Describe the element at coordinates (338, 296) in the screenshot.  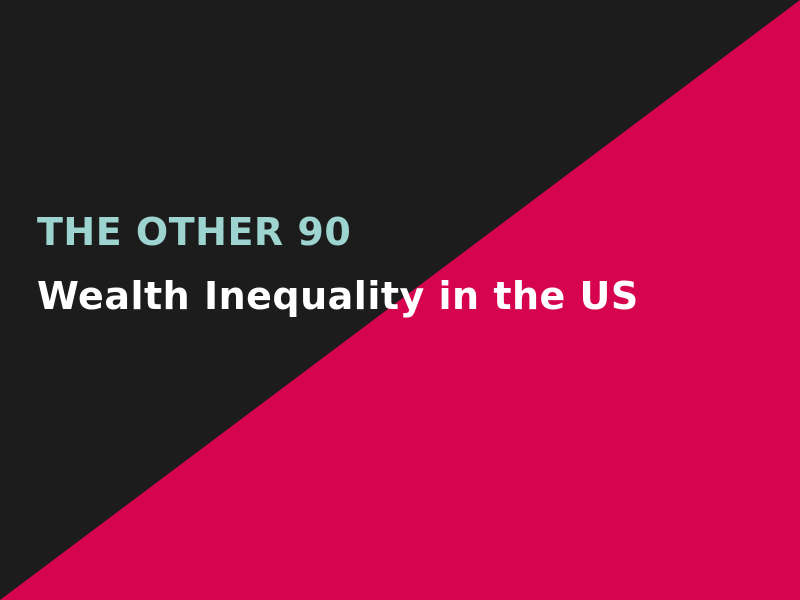
I see `slide-headline: Wealth Inequality in the US` at that location.